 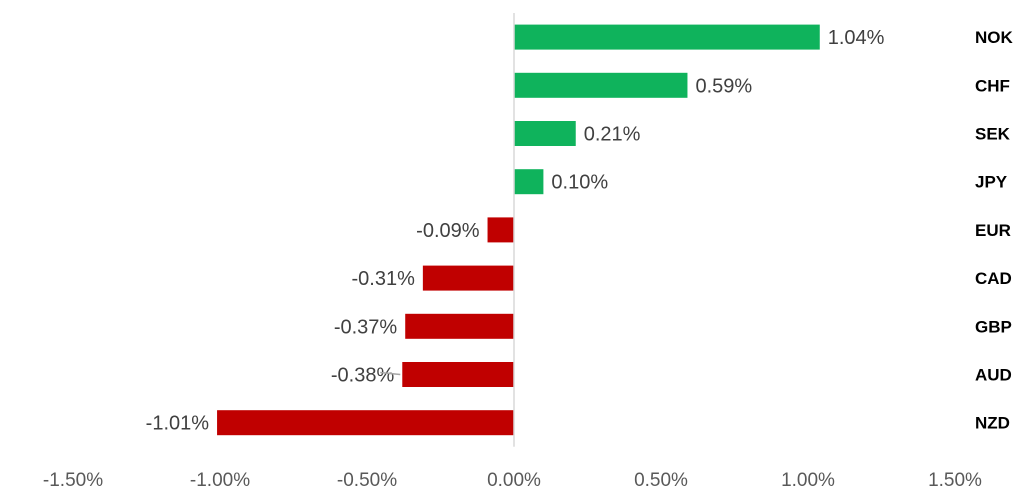 What do you see at coordinates (994, 37) in the screenshot?
I see `category-label-nok: NOK` at bounding box center [994, 37].